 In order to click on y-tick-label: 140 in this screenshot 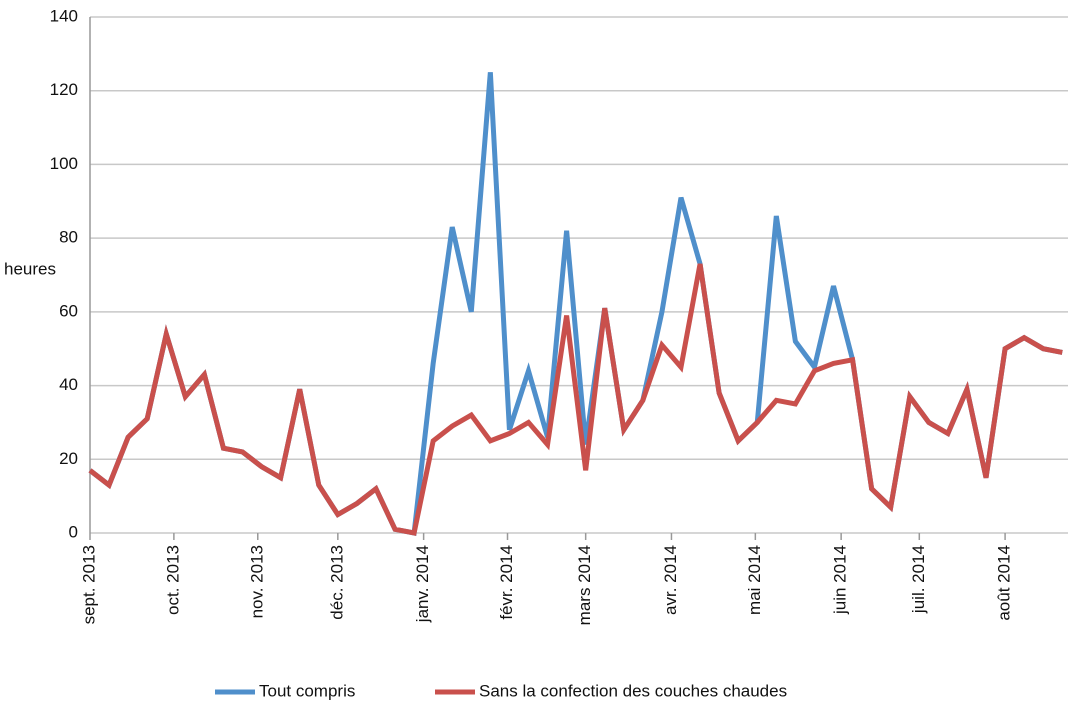, I will do `click(64, 15)`.